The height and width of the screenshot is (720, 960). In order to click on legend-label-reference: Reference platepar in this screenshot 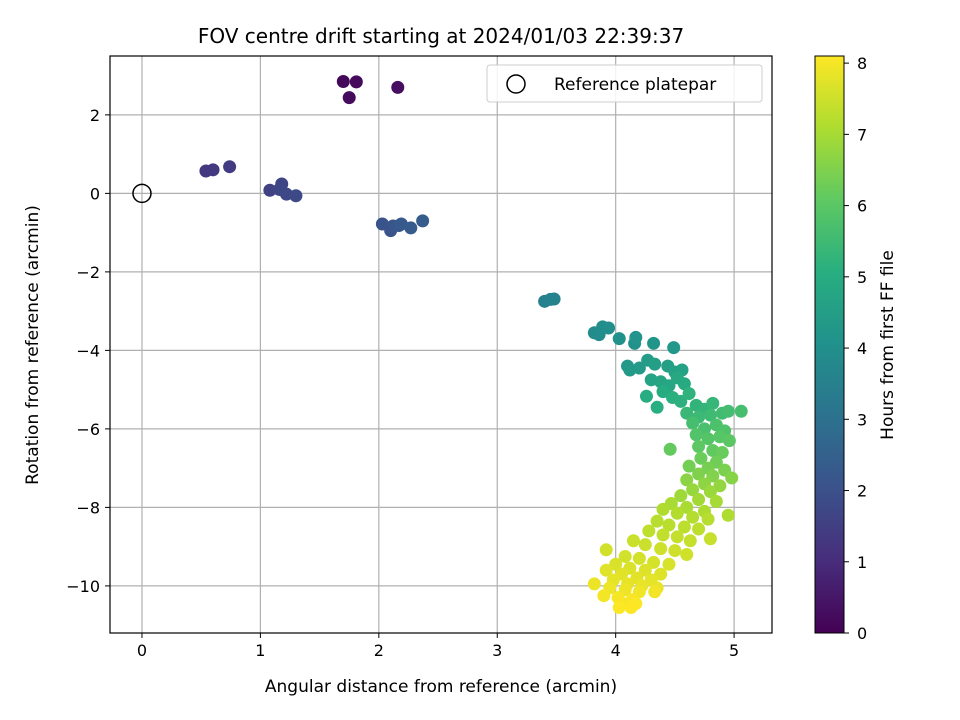, I will do `click(635, 85)`.